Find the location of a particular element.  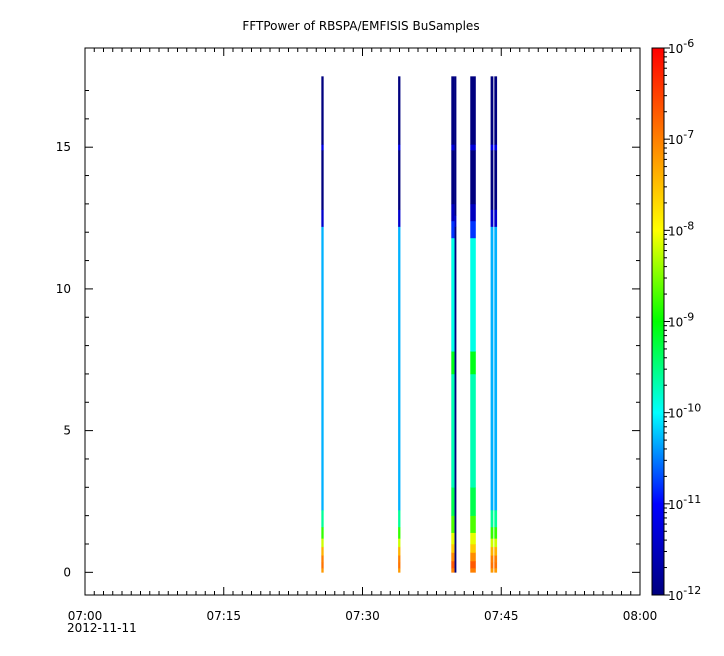

colorbar-tick-label: 10⁻¹⁰ is located at coordinates (684, 411).